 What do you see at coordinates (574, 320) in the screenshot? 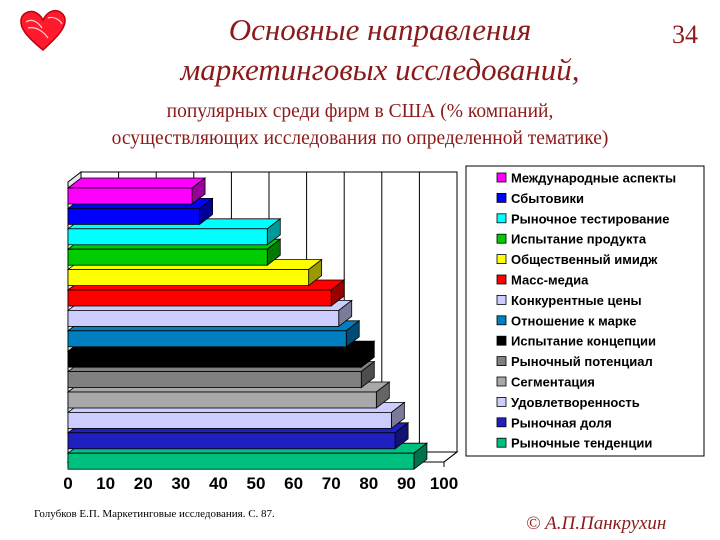
I see `legend-label: Отношение к марке` at bounding box center [574, 320].